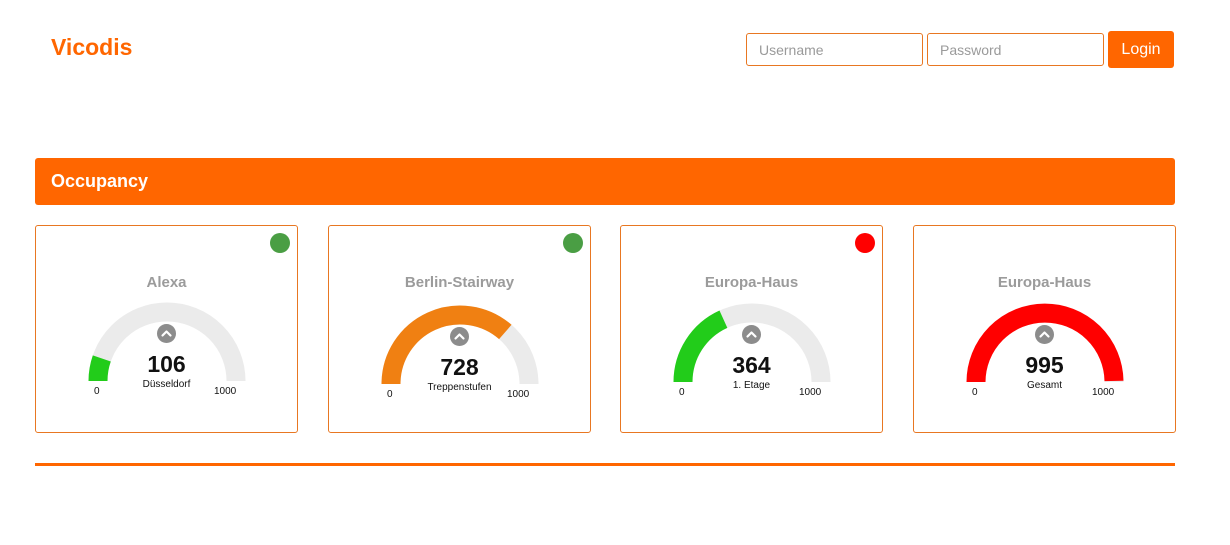  I want to click on gauge-subtitle: Gesamt, so click(1044, 385).